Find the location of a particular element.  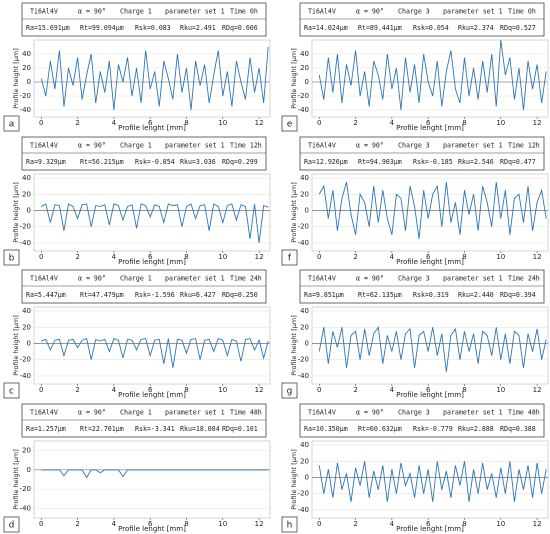

header-text: Ra=9.329µm is located at coordinates (46, 162).